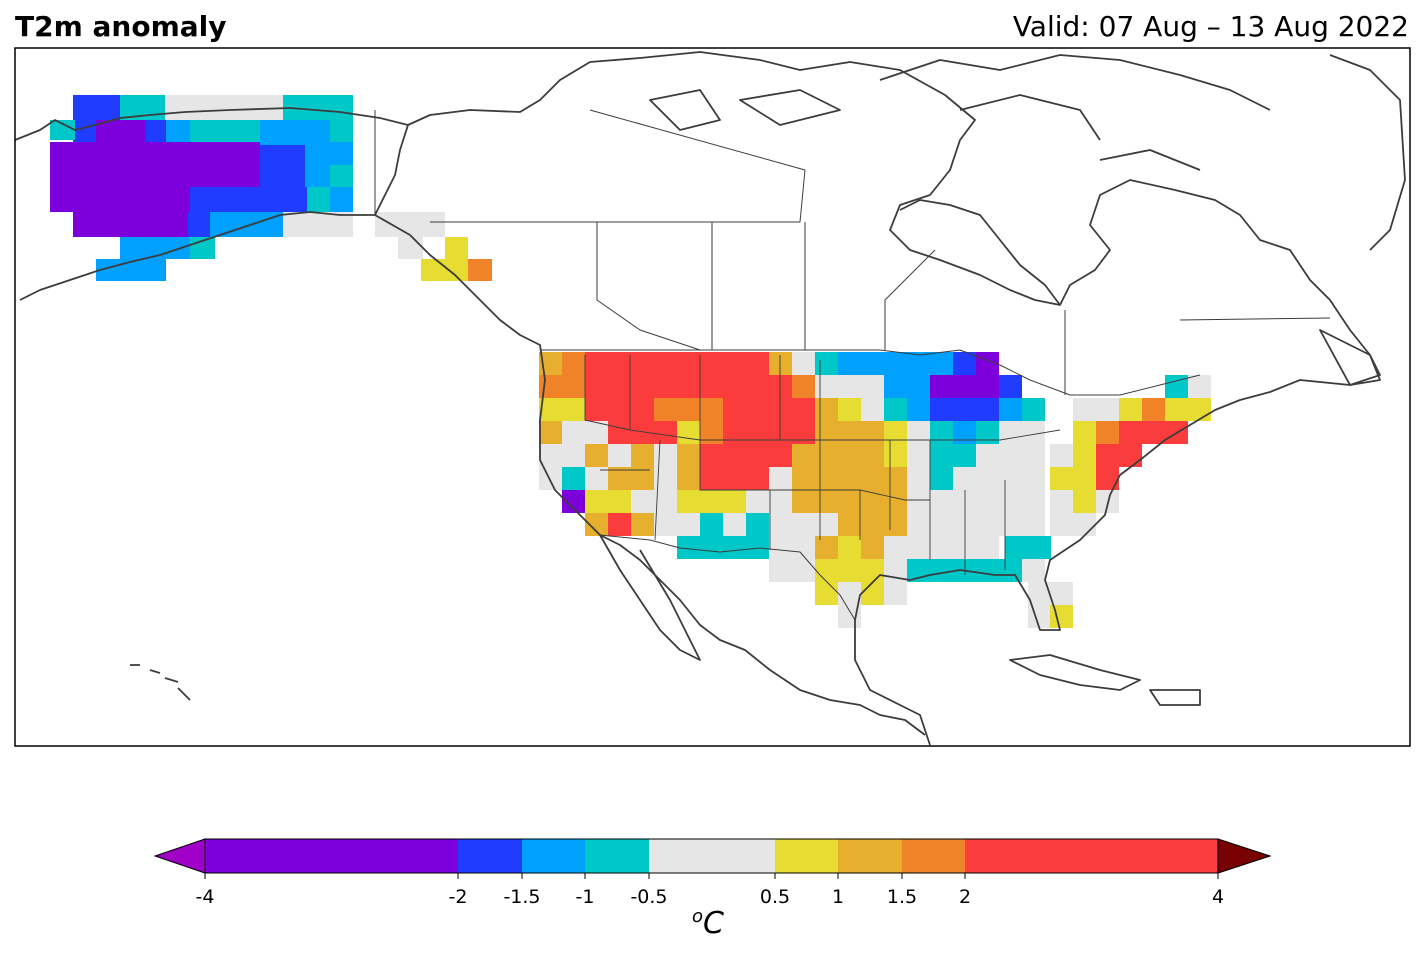  What do you see at coordinates (650, 597) in the screenshot?
I see `coastline-baja` at bounding box center [650, 597].